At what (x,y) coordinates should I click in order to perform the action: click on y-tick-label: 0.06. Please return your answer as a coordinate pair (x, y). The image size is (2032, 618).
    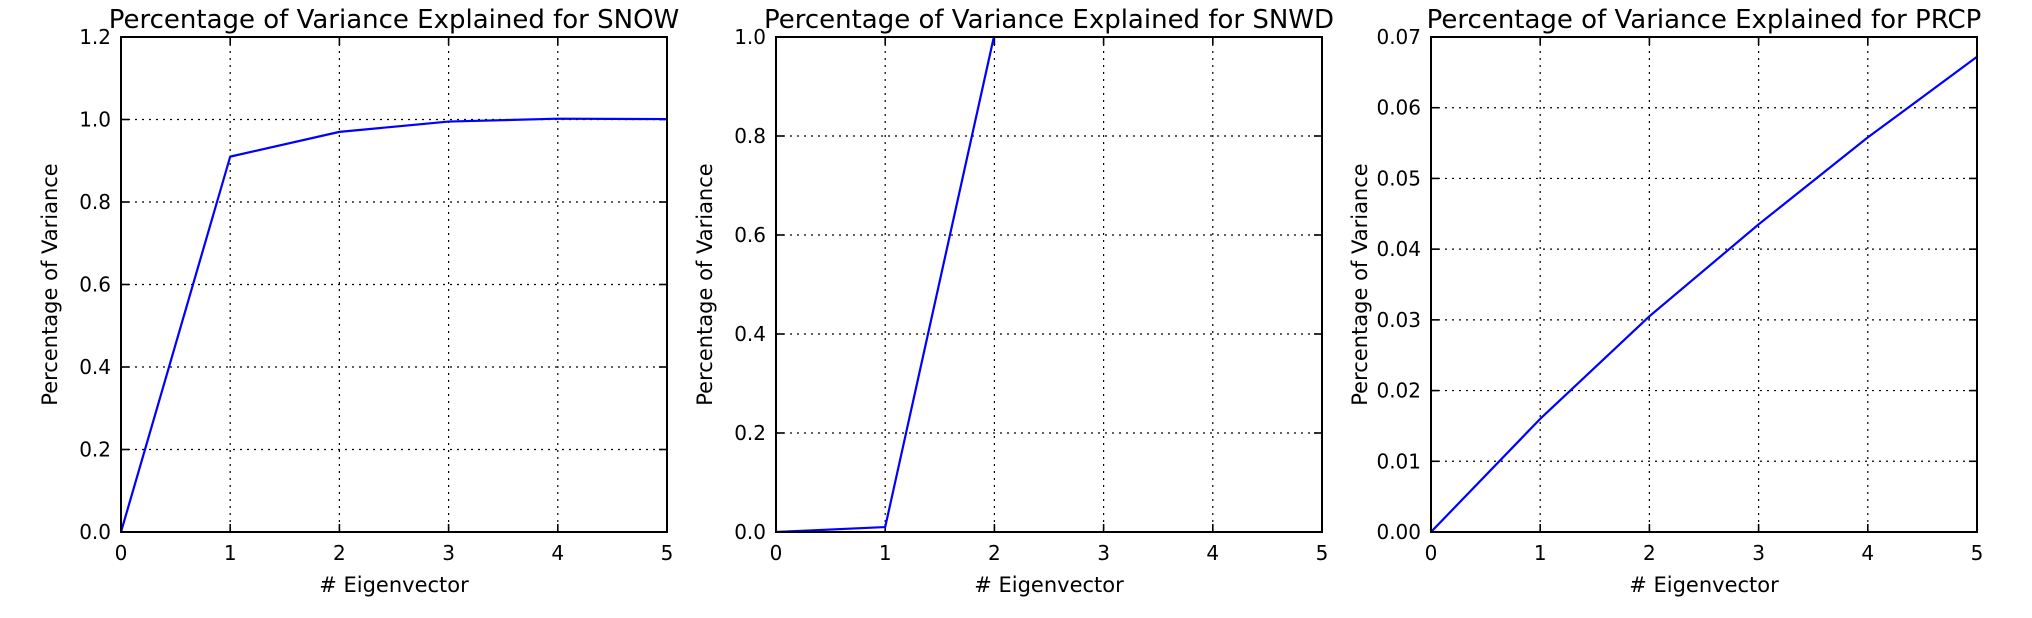
    Looking at the image, I should click on (1398, 108).